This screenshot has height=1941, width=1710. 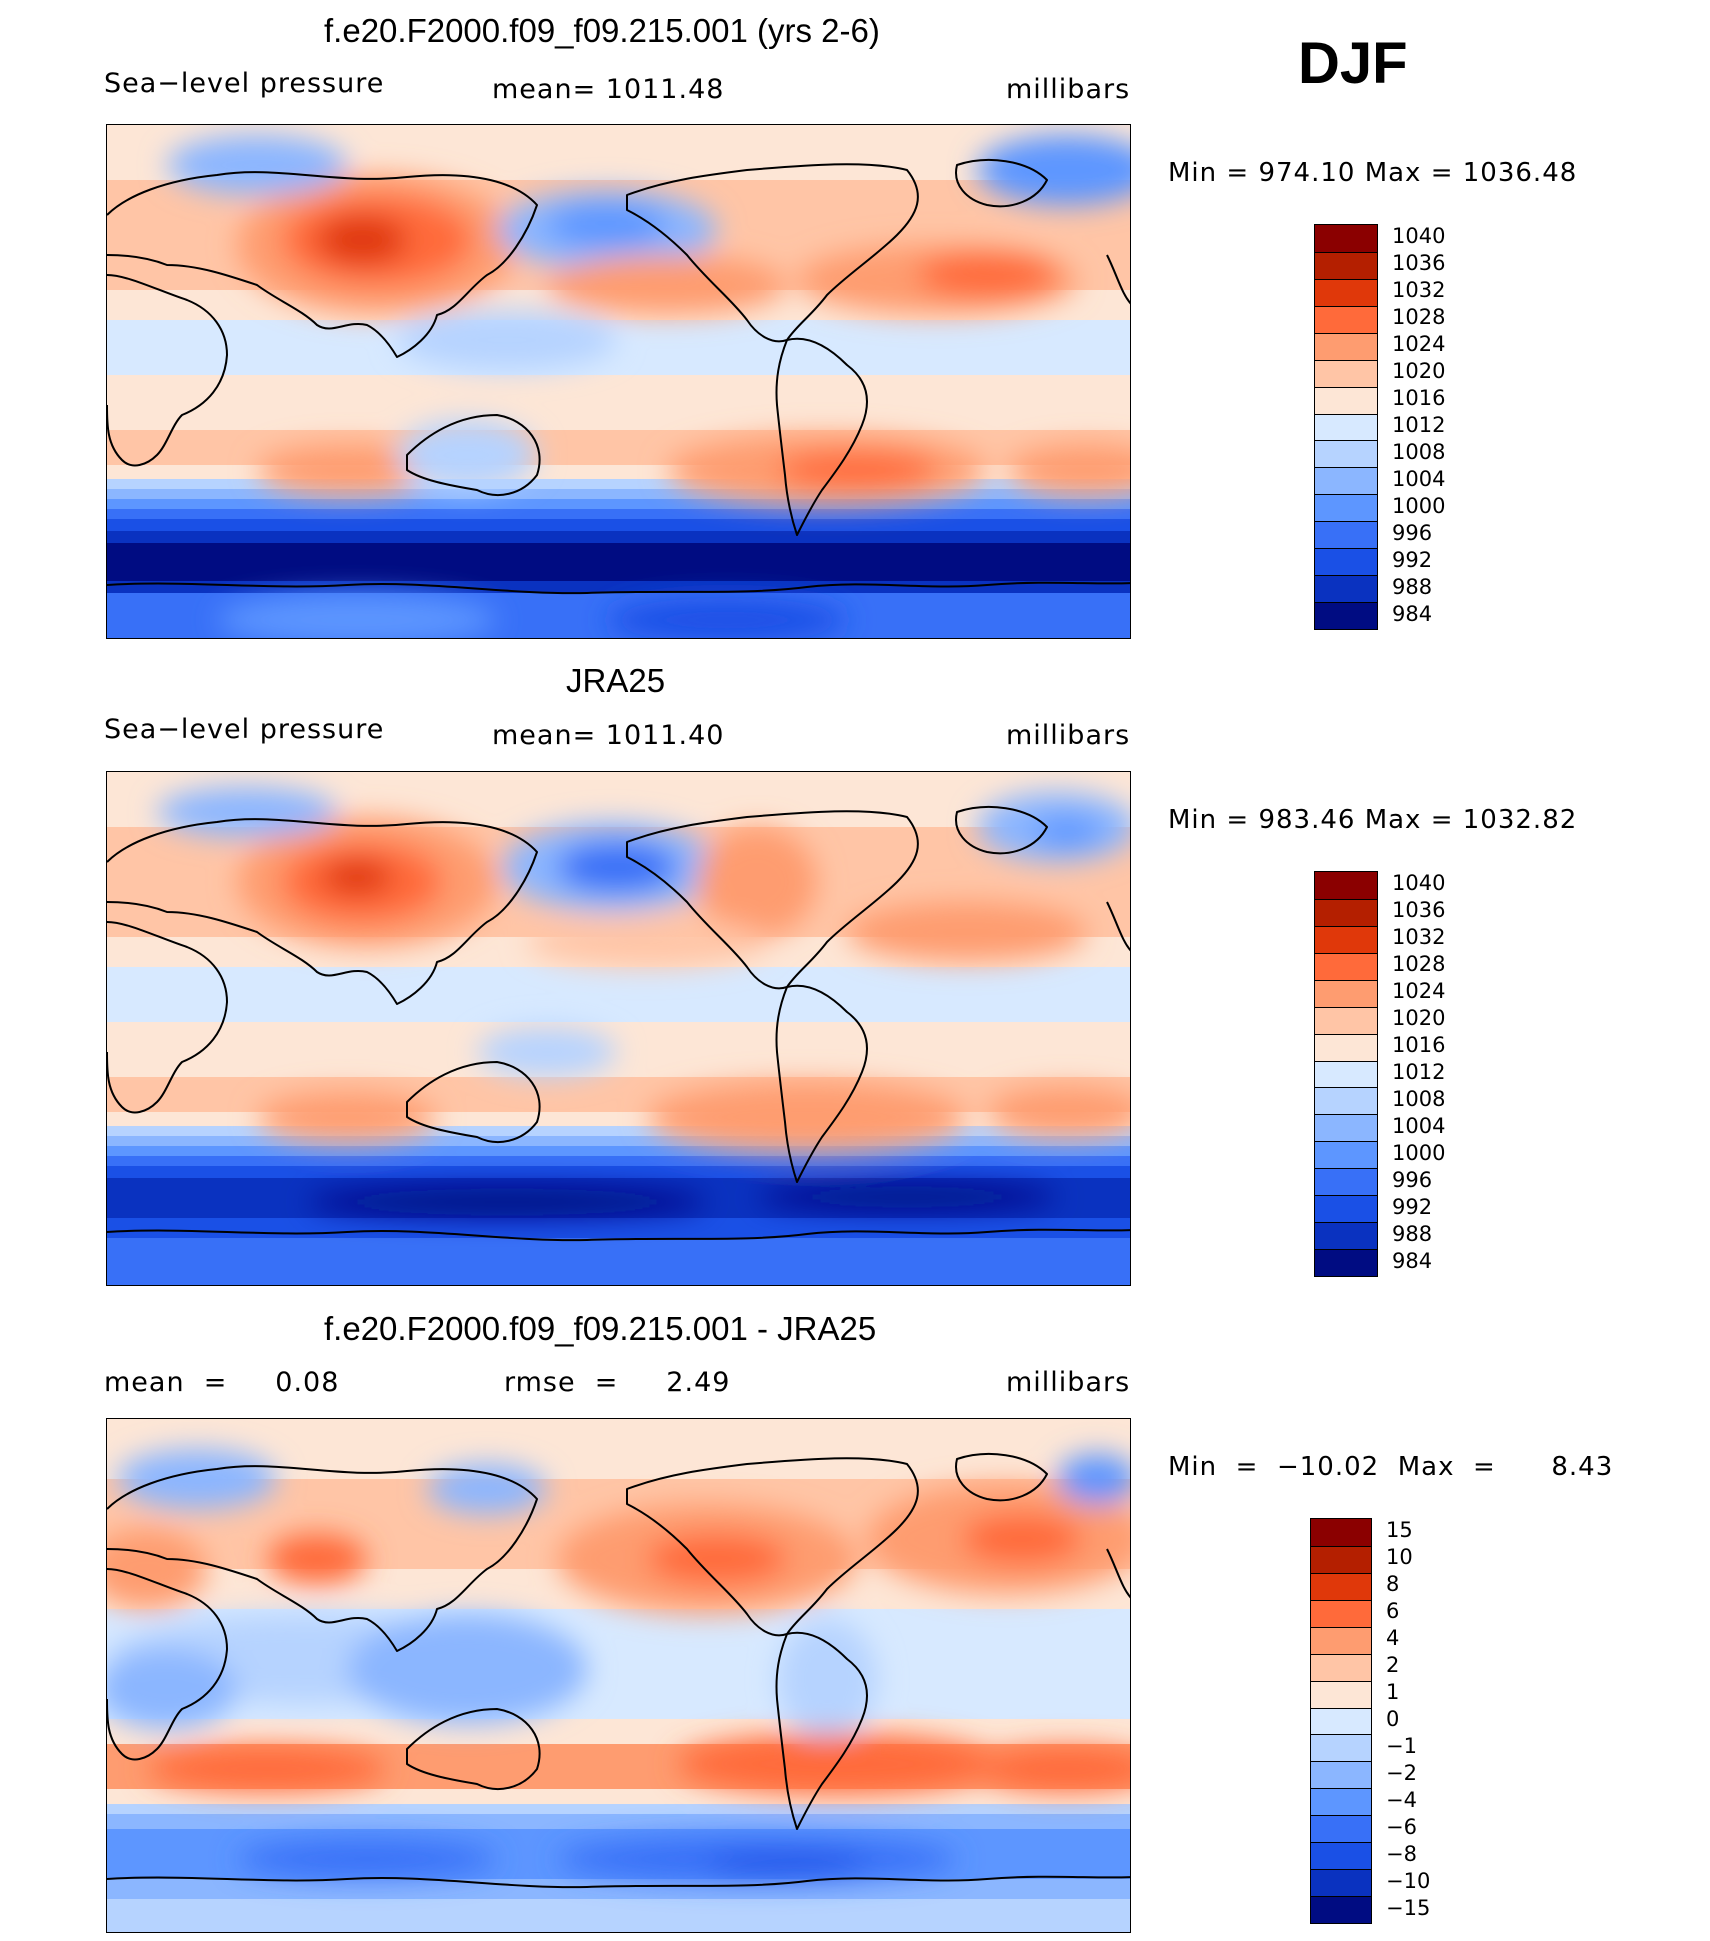 What do you see at coordinates (1393, 1692) in the screenshot?
I see `colorbar-level-label: 1` at bounding box center [1393, 1692].